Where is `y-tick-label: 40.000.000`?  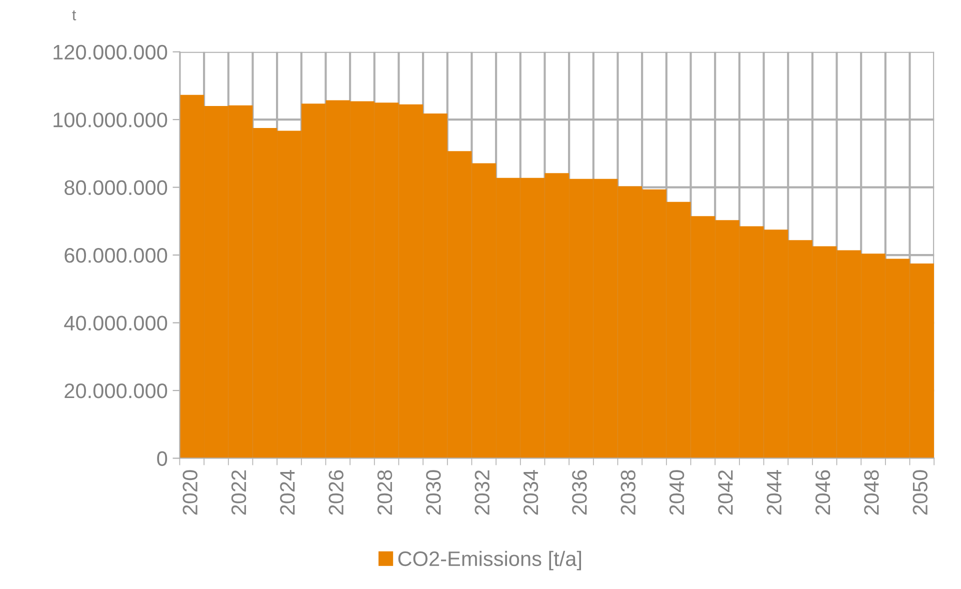
y-tick-label: 40.000.000 is located at coordinates (116, 323).